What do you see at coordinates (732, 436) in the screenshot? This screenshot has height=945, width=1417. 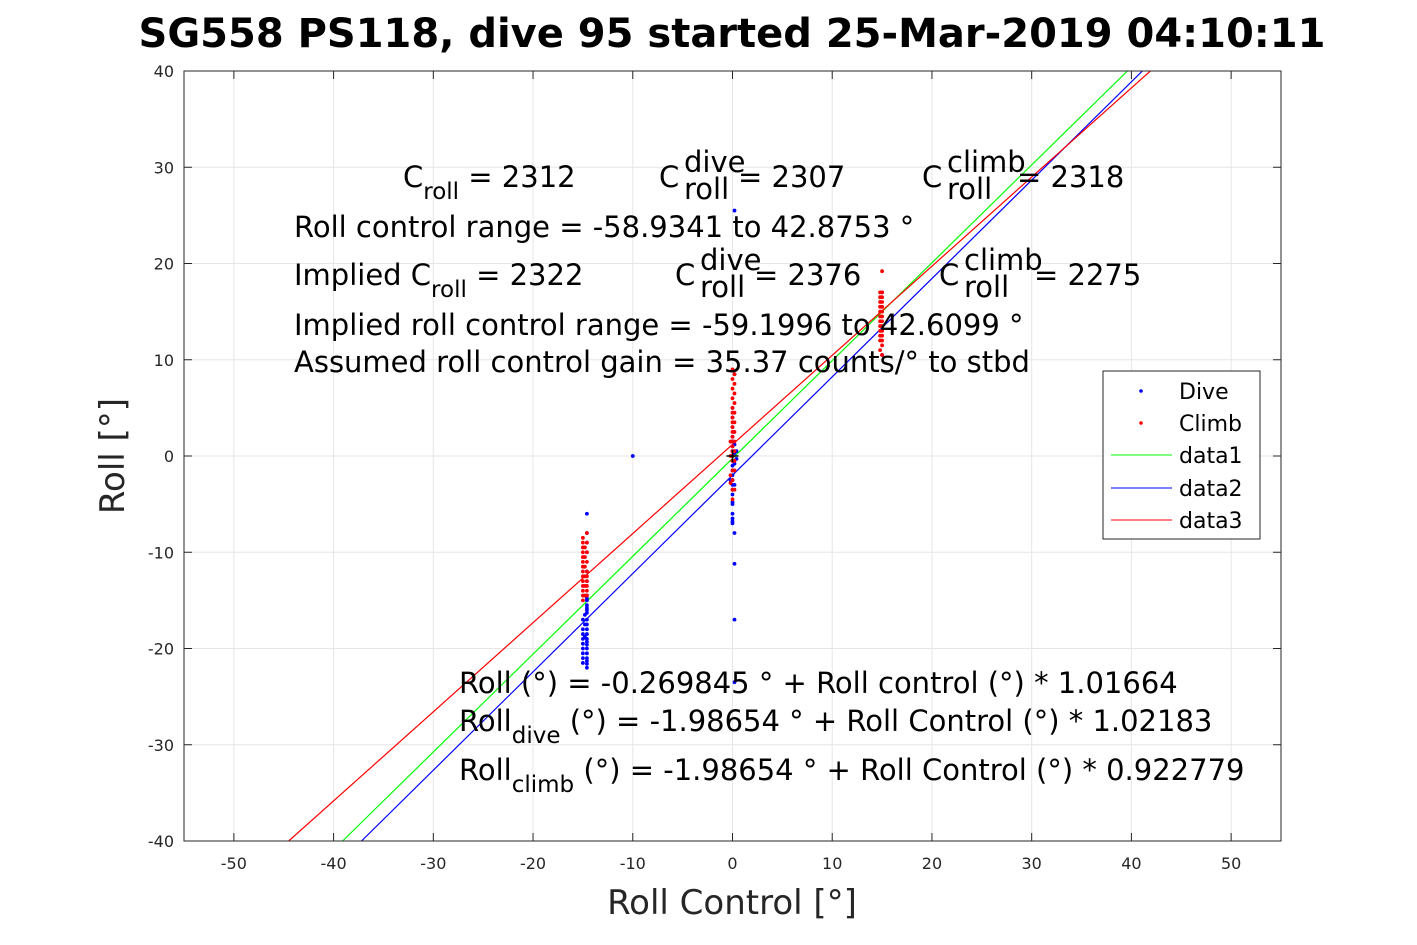 I see `series-climb` at bounding box center [732, 436].